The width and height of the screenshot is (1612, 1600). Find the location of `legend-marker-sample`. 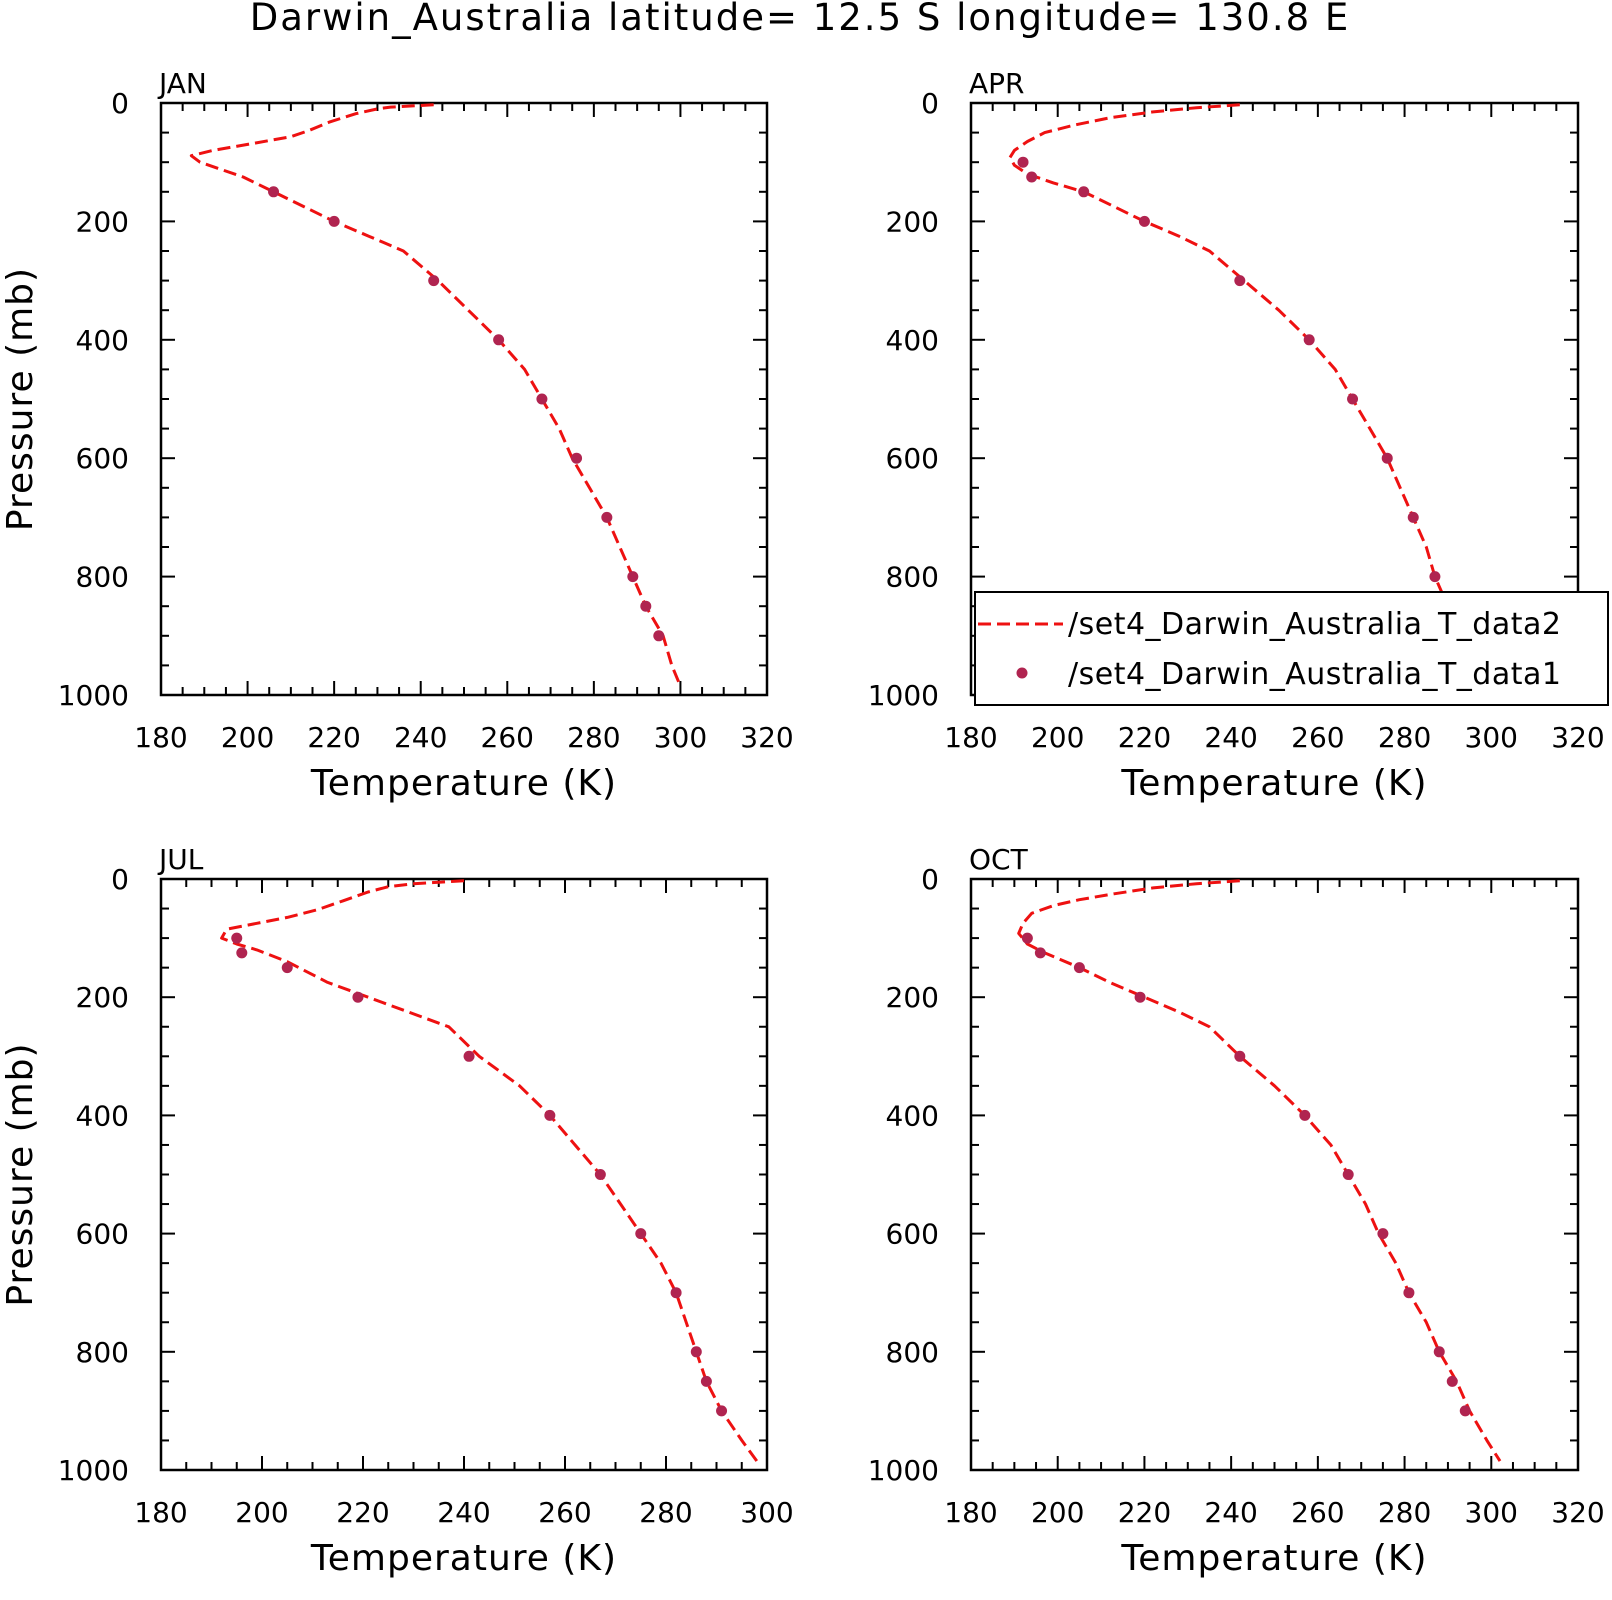

legend-marker-sample is located at coordinates (1022, 673).